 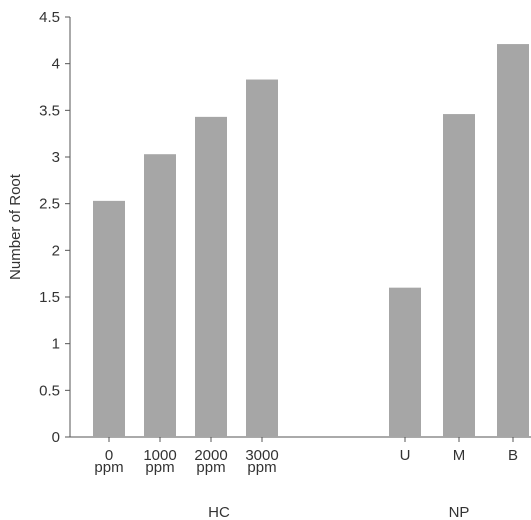 I want to click on x-tick-label: B, so click(x=513, y=455).